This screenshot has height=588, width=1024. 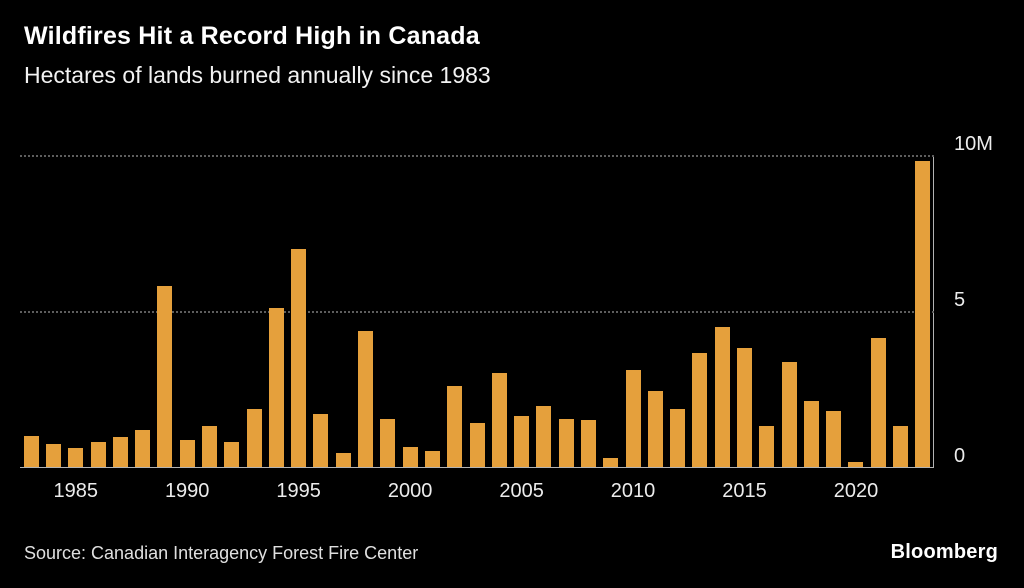 What do you see at coordinates (655, 428) in the screenshot?
I see `bar-2011` at bounding box center [655, 428].